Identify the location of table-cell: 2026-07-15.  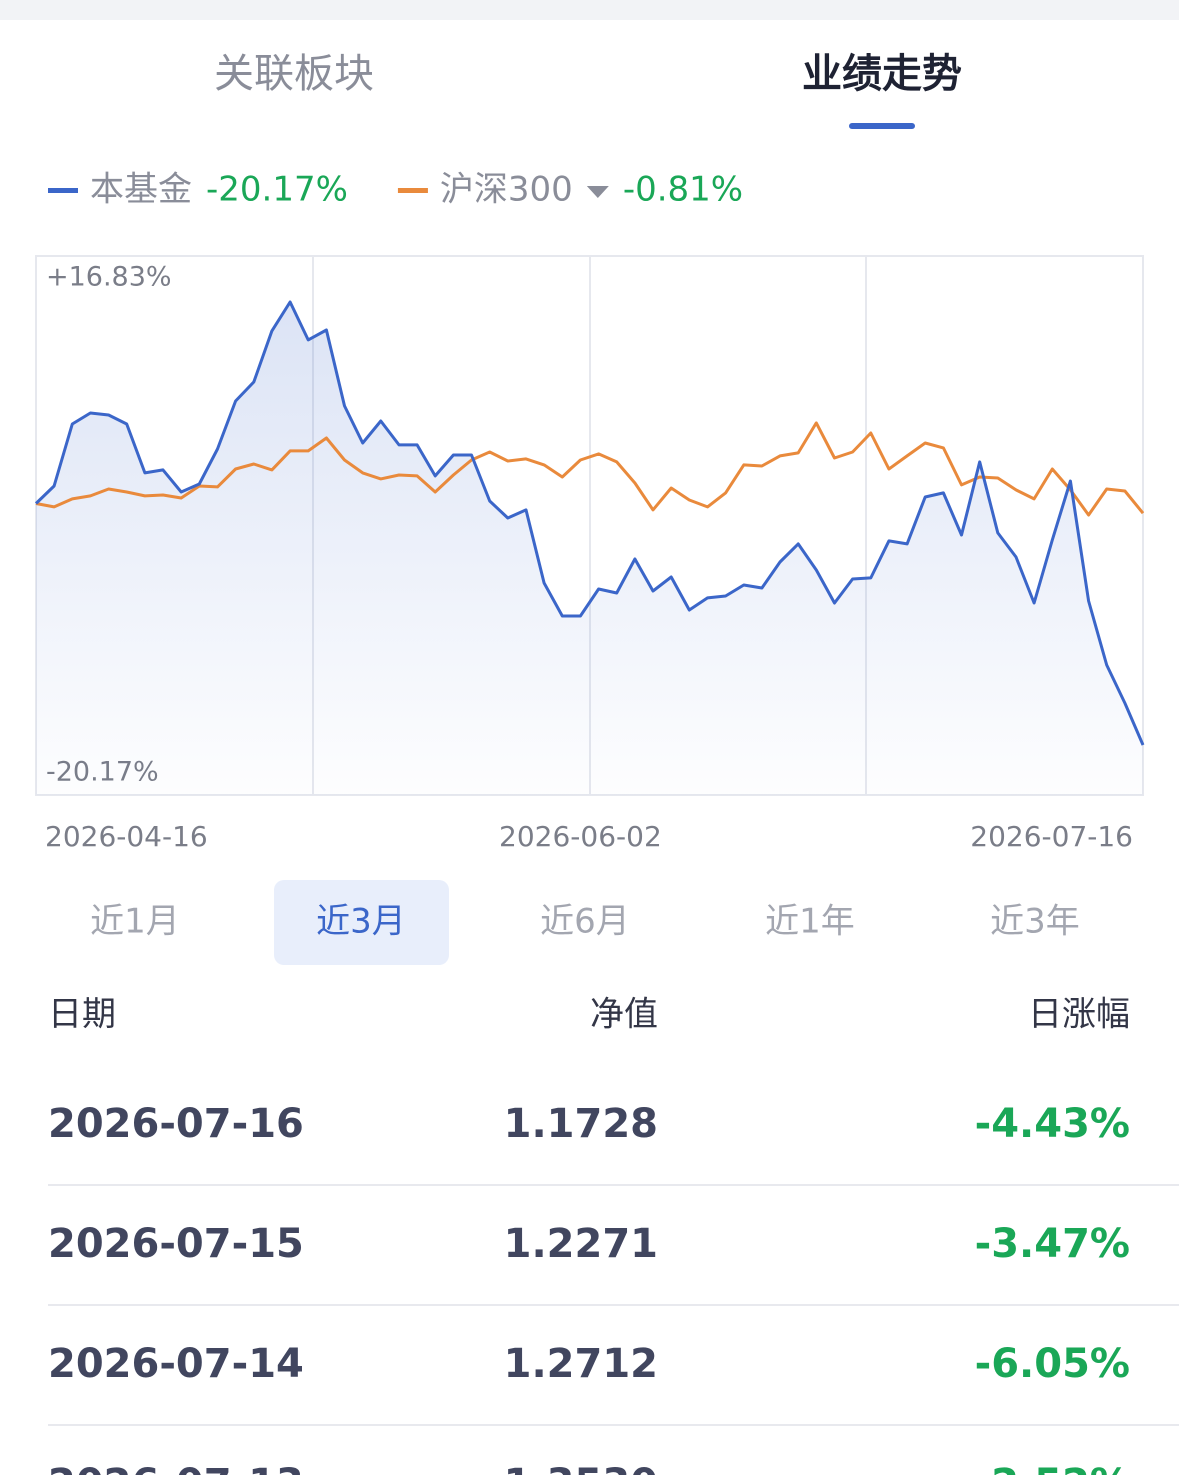
(176, 1244).